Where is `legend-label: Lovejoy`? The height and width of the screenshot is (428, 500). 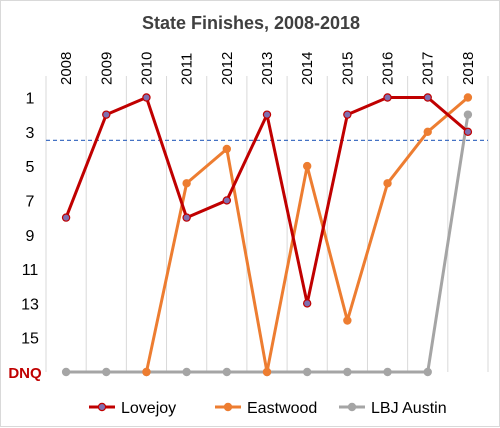 legend-label: Lovejoy is located at coordinates (148, 408).